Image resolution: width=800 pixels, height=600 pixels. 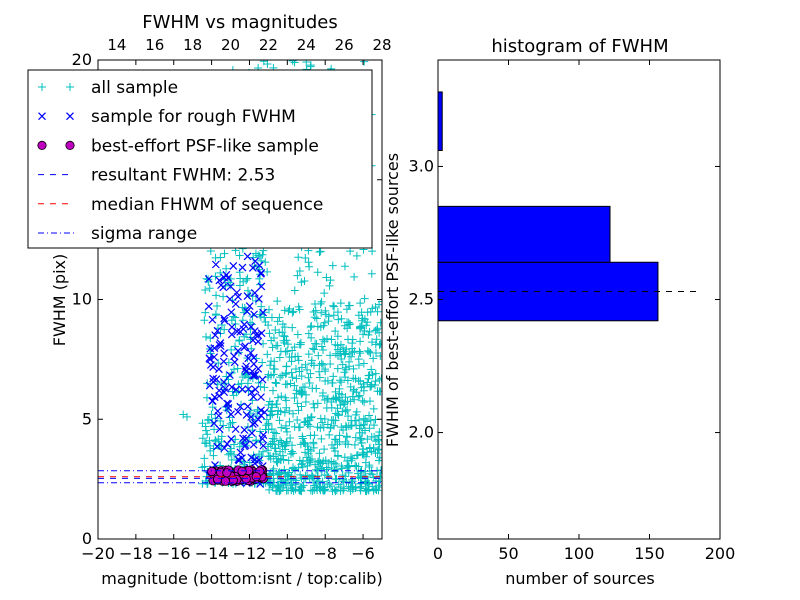 I want to click on left-y-tick-label: 10, so click(x=82, y=299).